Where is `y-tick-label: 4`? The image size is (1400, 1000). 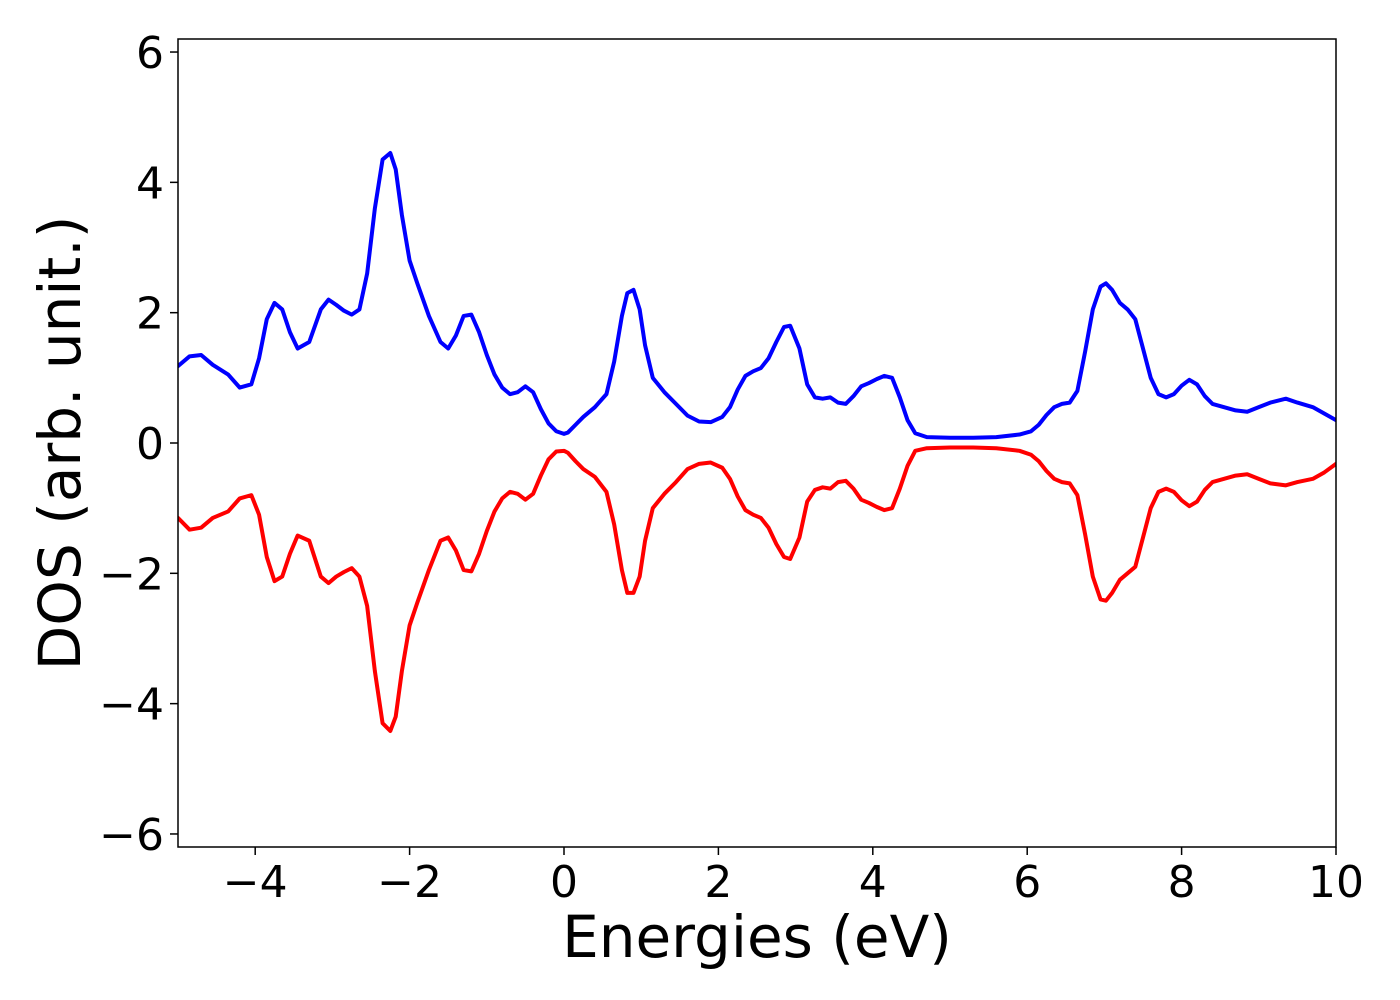
y-tick-label: 4 is located at coordinates (150, 183).